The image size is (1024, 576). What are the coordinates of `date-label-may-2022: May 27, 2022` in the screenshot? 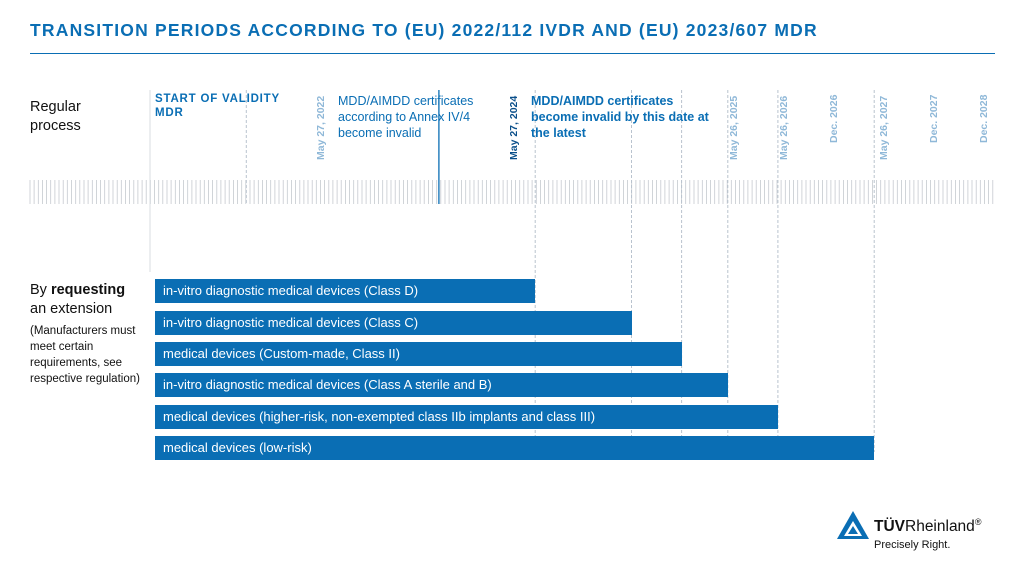 It's located at (321, 127).